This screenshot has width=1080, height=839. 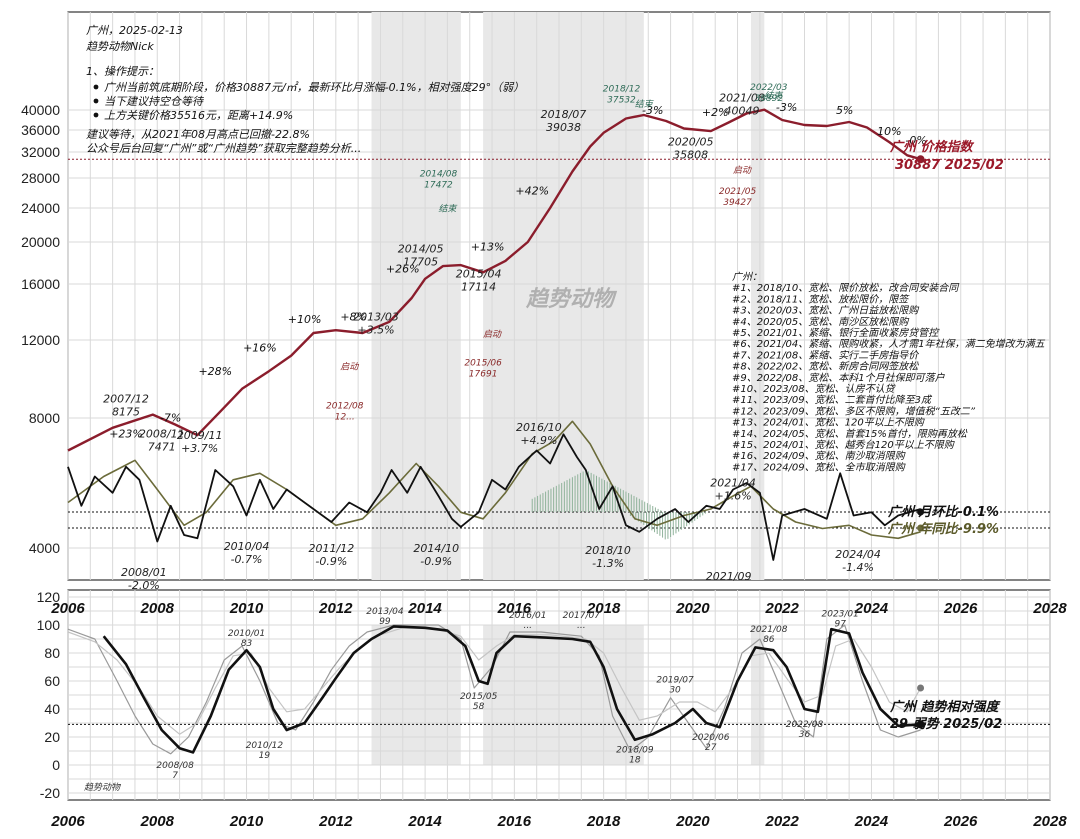 I want to click on y-tick-label: 36000, so click(x=40, y=130).